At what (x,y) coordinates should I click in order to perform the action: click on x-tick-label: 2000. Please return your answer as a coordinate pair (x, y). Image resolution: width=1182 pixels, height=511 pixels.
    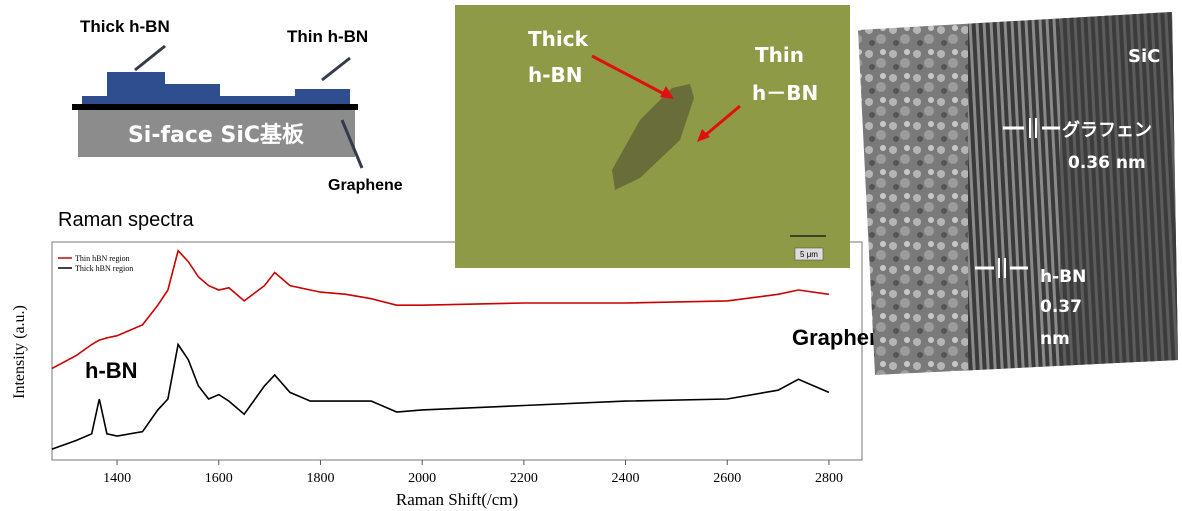
    Looking at the image, I should click on (422, 478).